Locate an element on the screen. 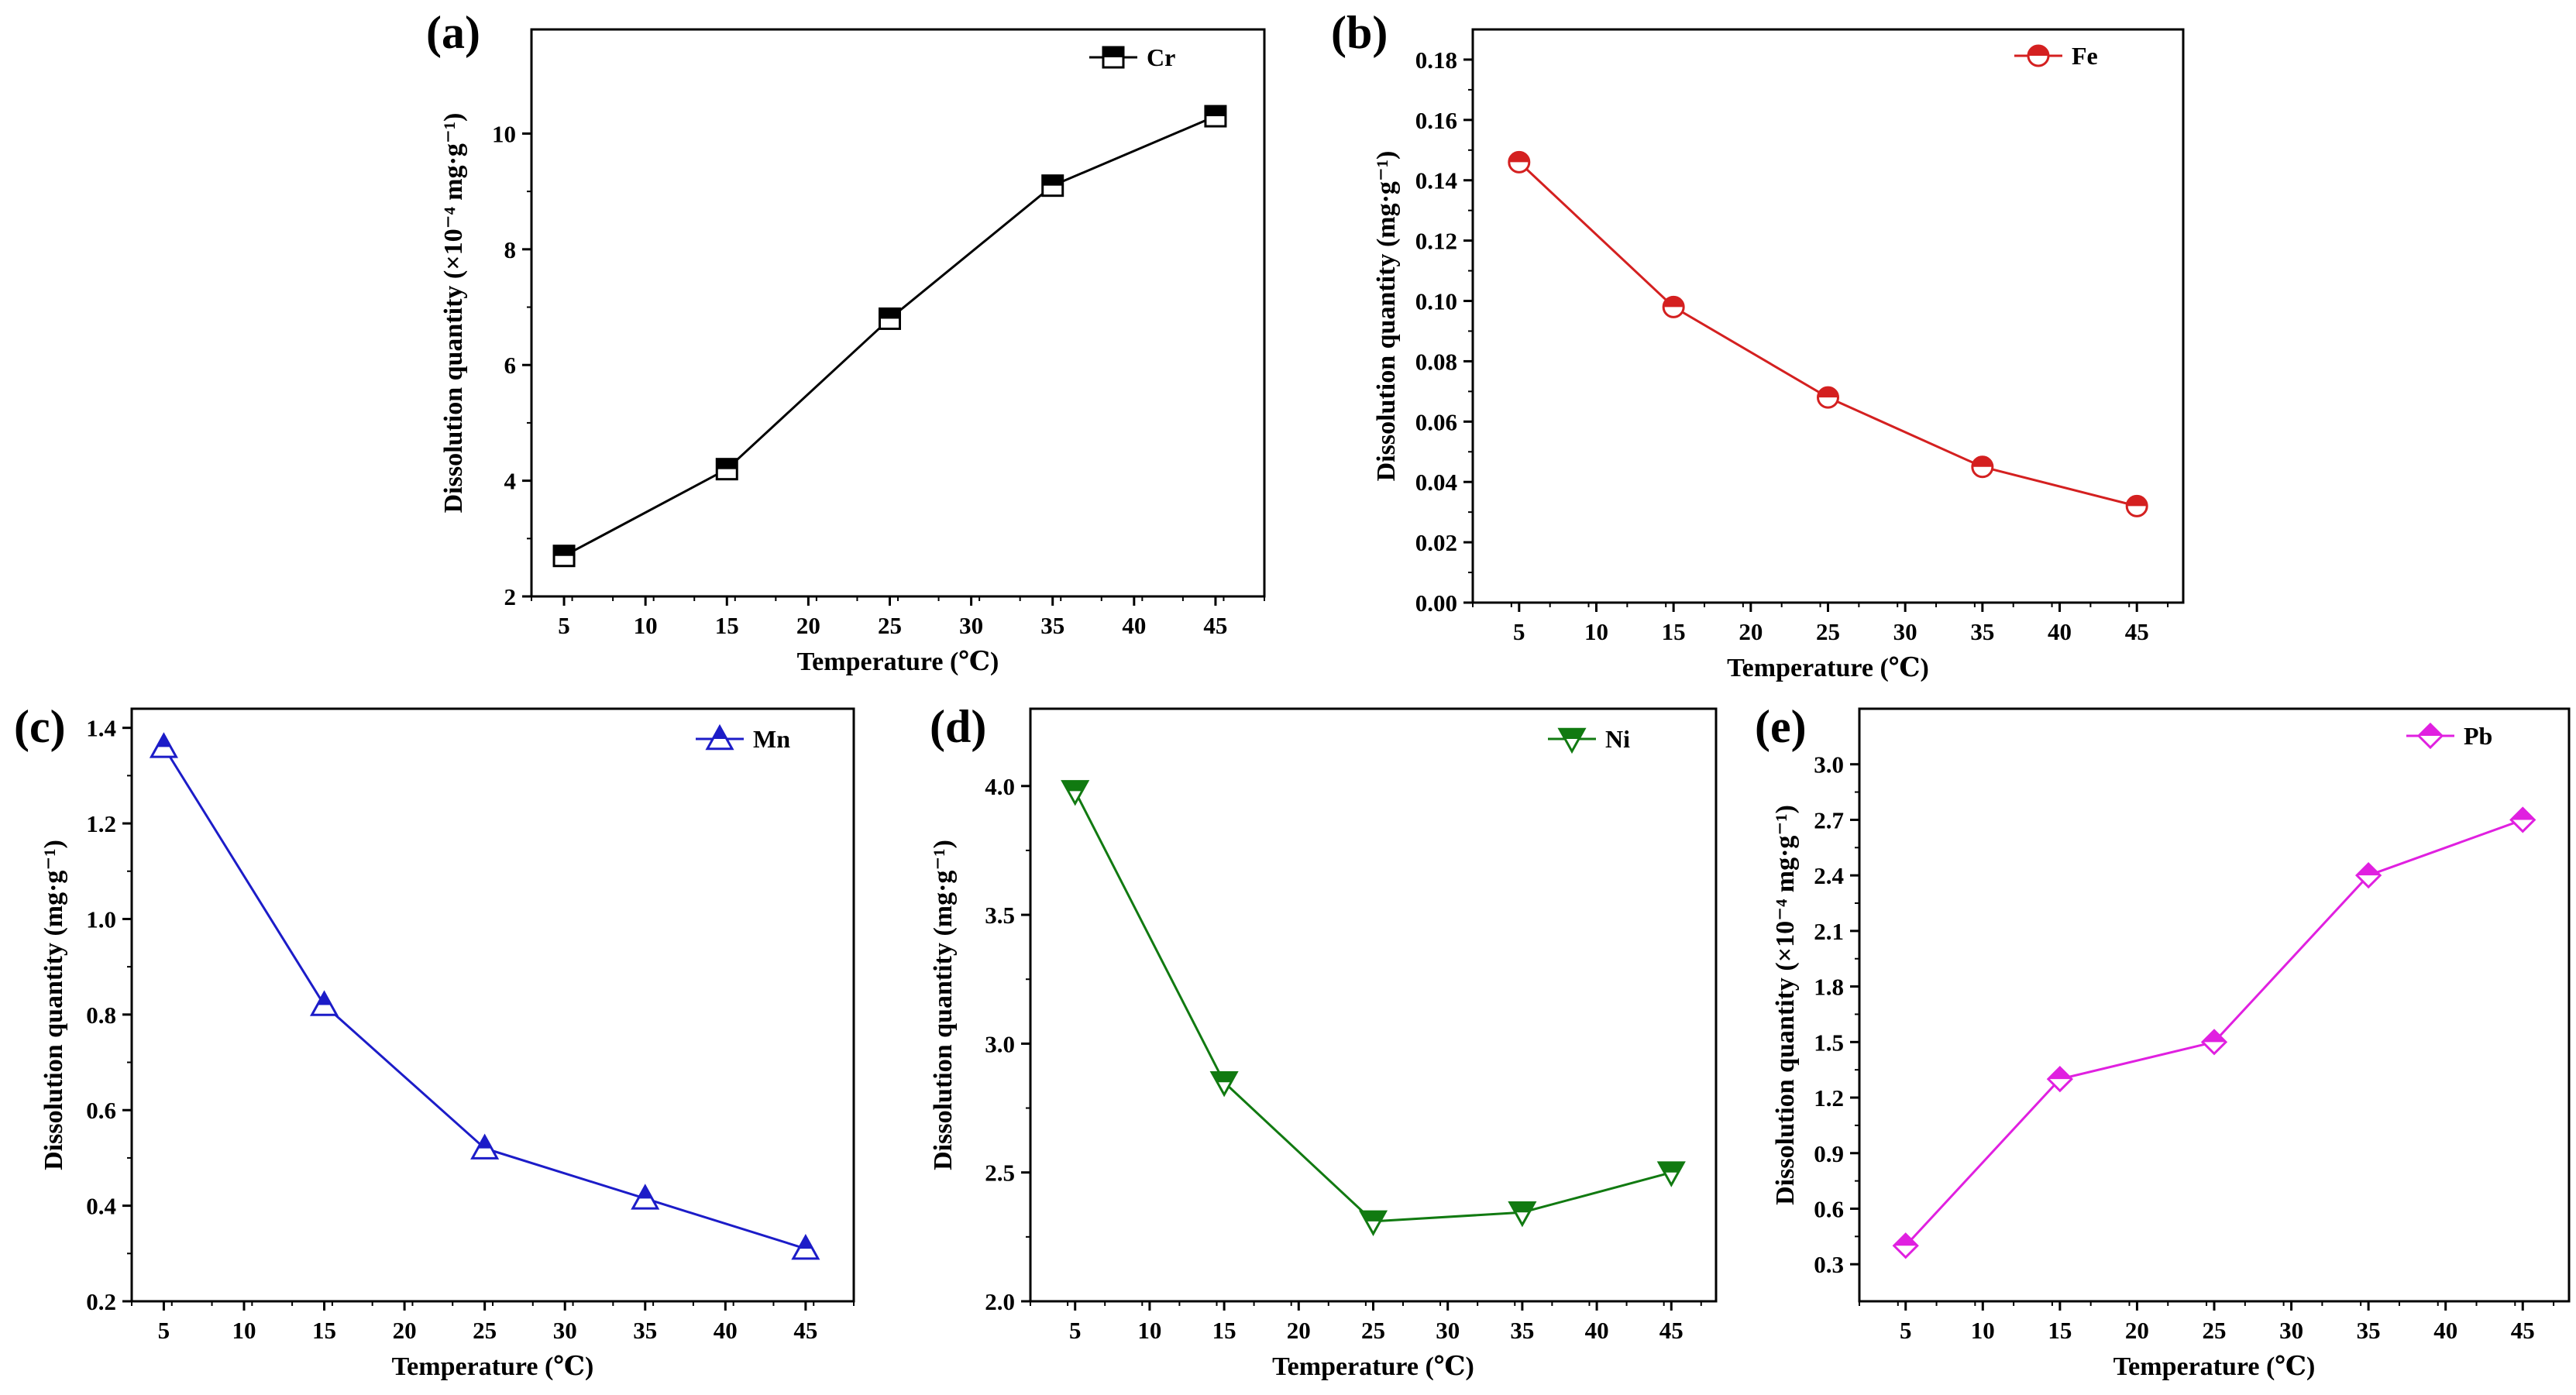  y-tick-label: 3.0 is located at coordinates (1829, 764).